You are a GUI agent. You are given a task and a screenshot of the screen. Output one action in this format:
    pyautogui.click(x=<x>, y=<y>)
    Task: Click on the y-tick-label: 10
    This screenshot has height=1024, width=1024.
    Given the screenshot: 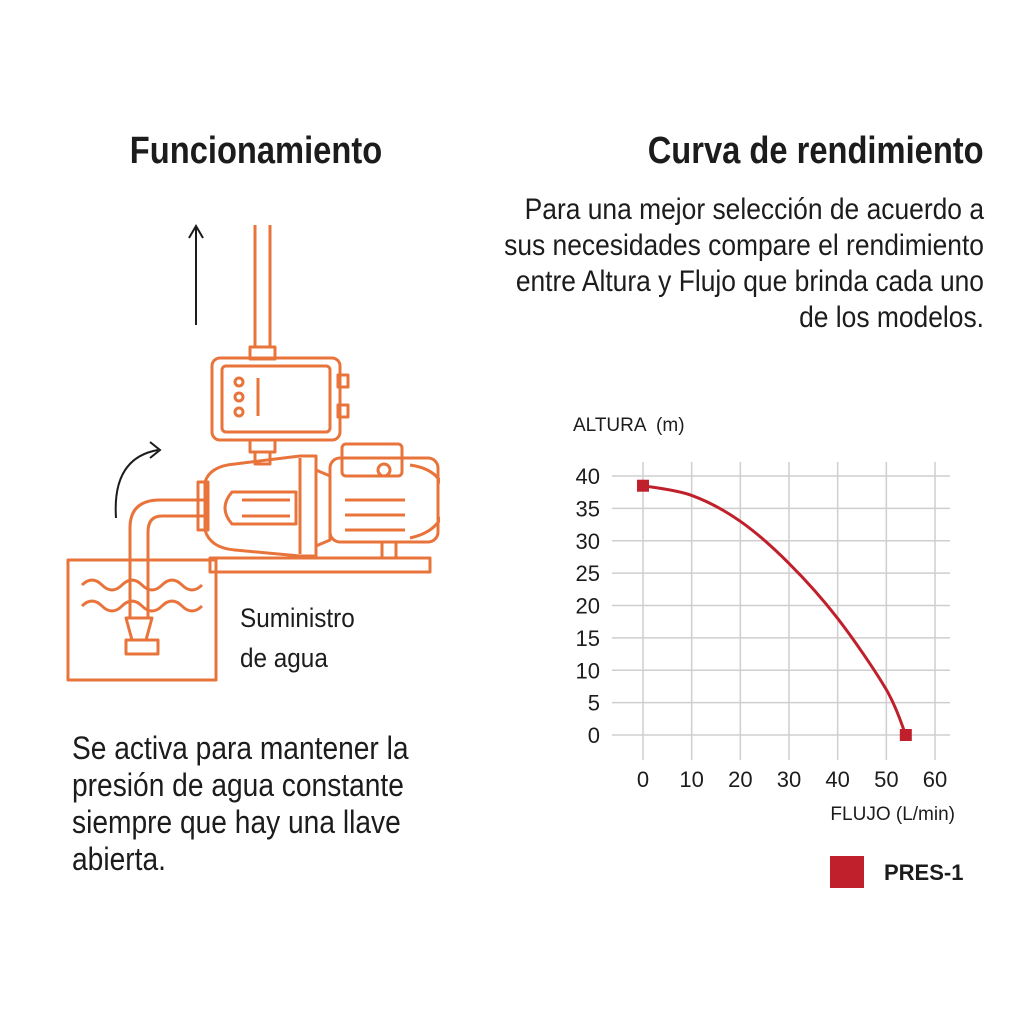 What is the action you would take?
    pyautogui.click(x=588, y=670)
    